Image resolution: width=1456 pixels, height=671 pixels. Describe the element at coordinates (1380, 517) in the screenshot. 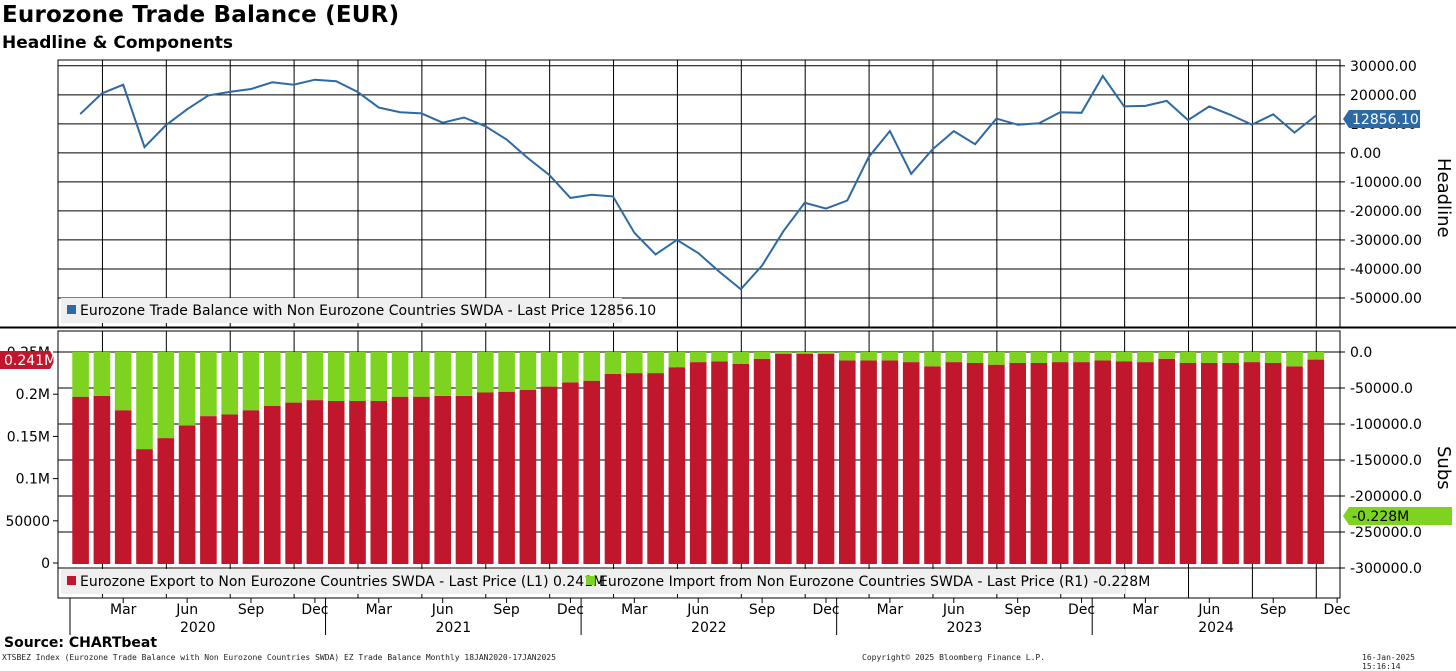

I see `imports-last-value: -0.228M` at that location.